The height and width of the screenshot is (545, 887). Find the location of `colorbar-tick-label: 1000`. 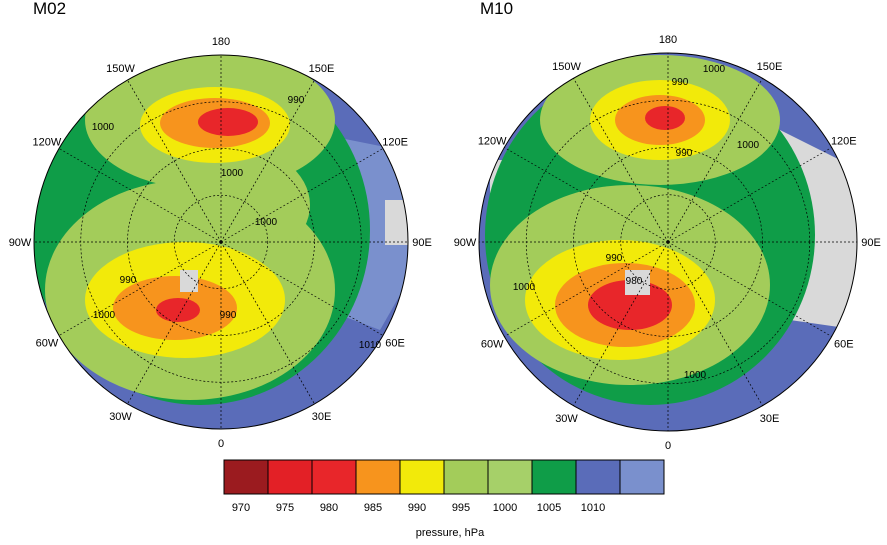

colorbar-tick-label: 1000 is located at coordinates (505, 508).